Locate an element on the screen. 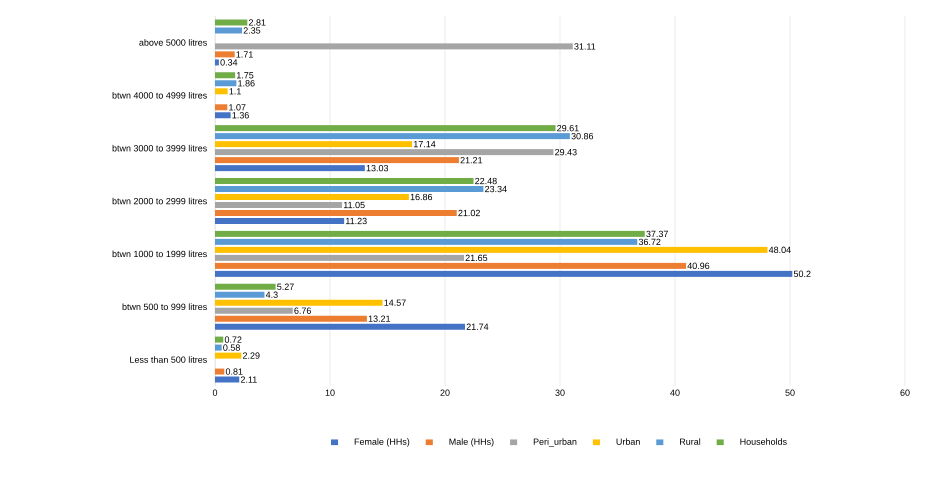  data-label: 29.61 is located at coordinates (568, 128).